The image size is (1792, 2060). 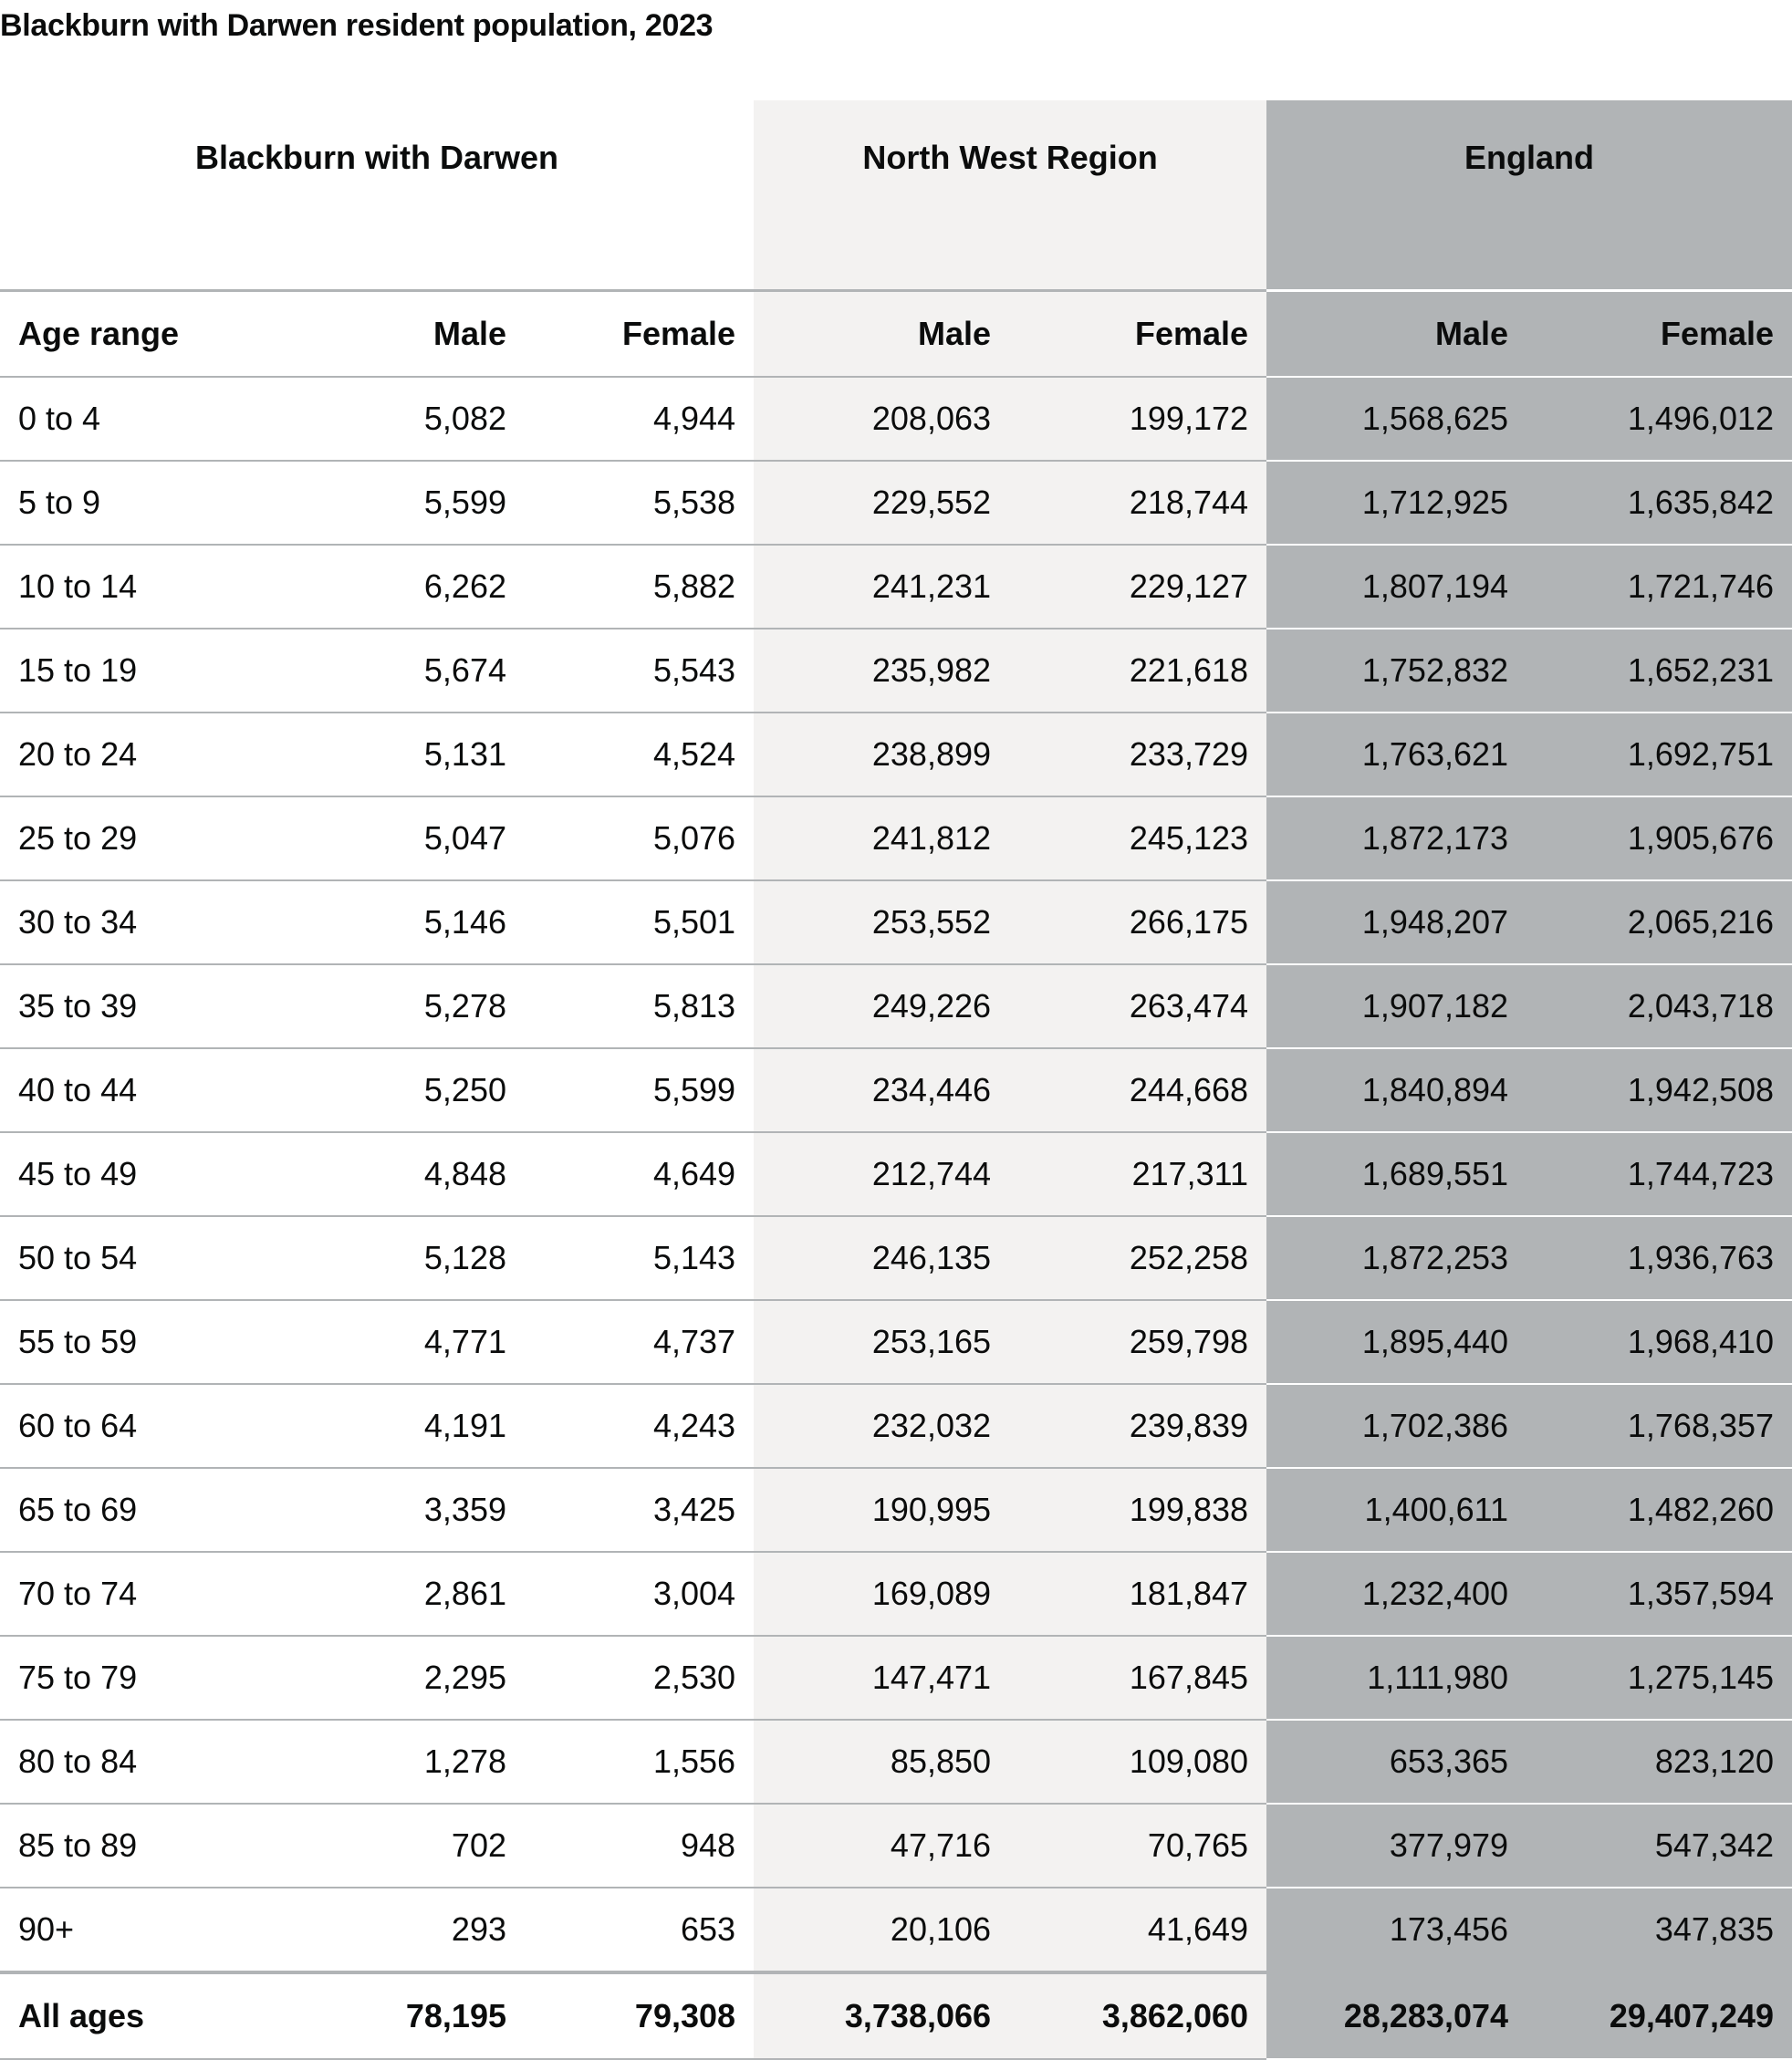 I want to click on bwd-male-cell: 1,278, so click(x=422, y=1762).